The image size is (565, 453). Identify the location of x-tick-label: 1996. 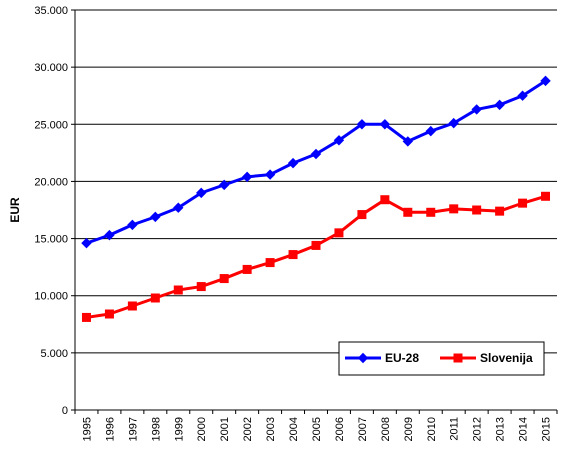
(110, 429).